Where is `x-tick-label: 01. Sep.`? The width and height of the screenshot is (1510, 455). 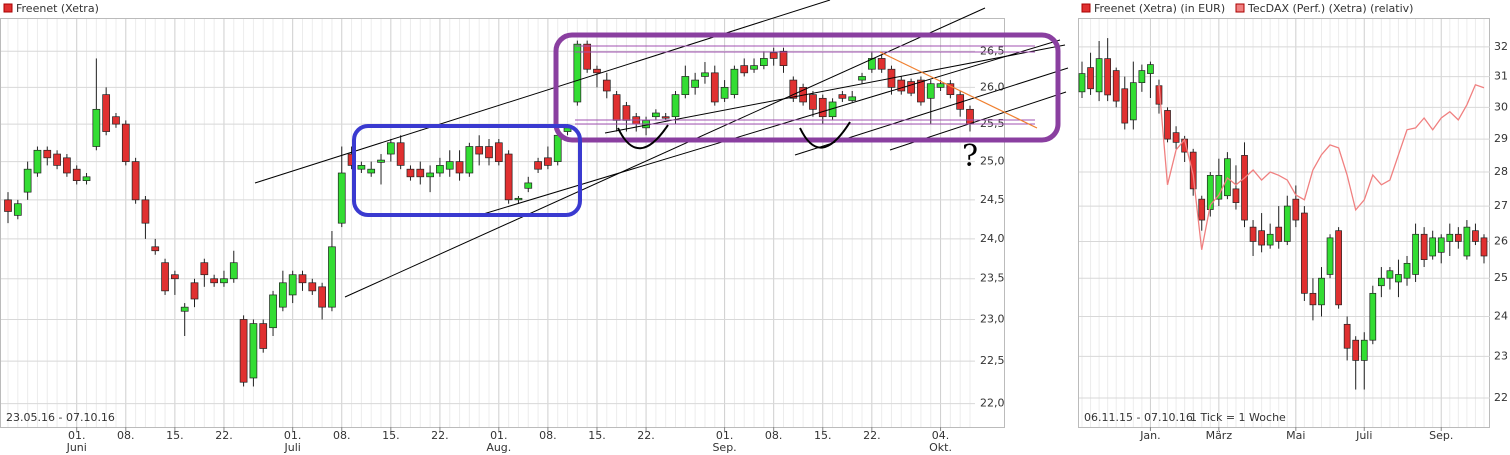 x-tick-label: 01. Sep. is located at coordinates (724, 441).